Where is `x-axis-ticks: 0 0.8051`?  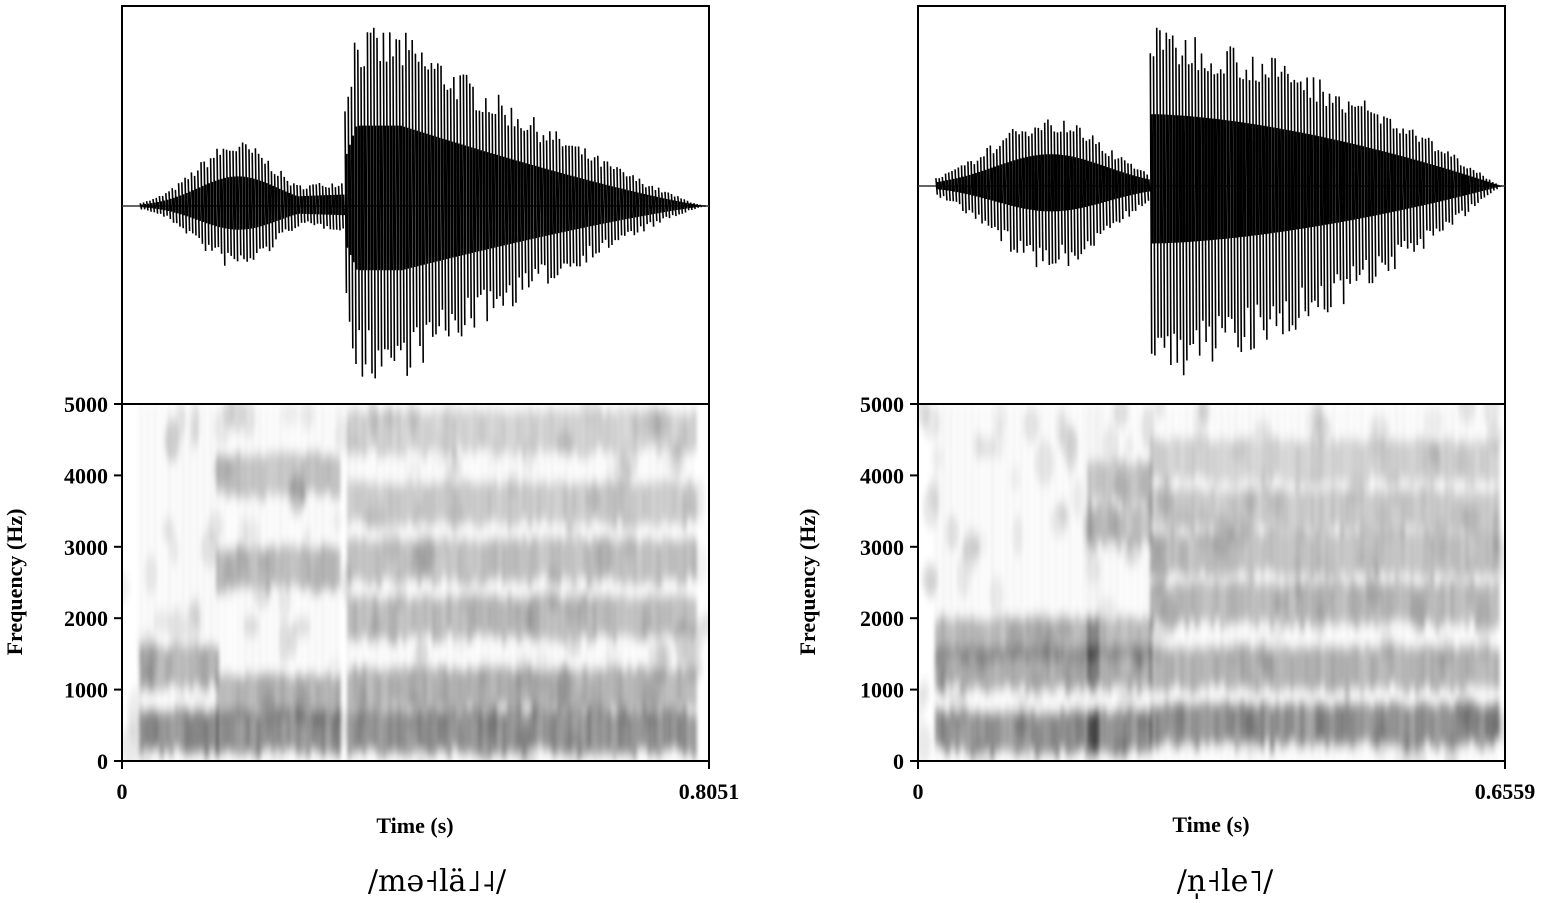 x-axis-ticks: 0 0.8051 is located at coordinates (428, 782).